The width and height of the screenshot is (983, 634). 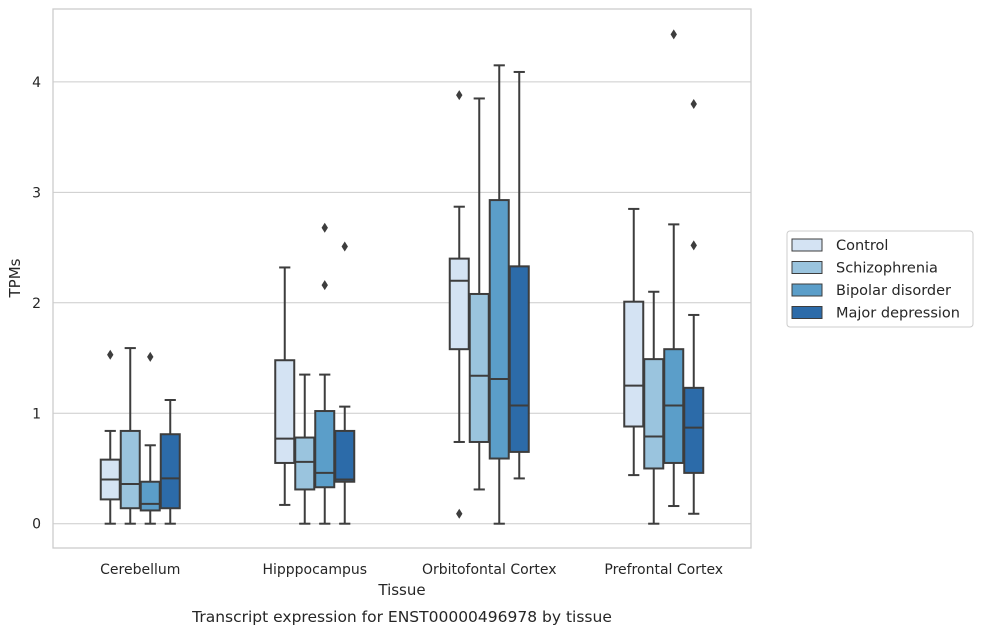 What do you see at coordinates (489, 570) in the screenshot?
I see `x-tick-label: Orbitofontal Cortex` at bounding box center [489, 570].